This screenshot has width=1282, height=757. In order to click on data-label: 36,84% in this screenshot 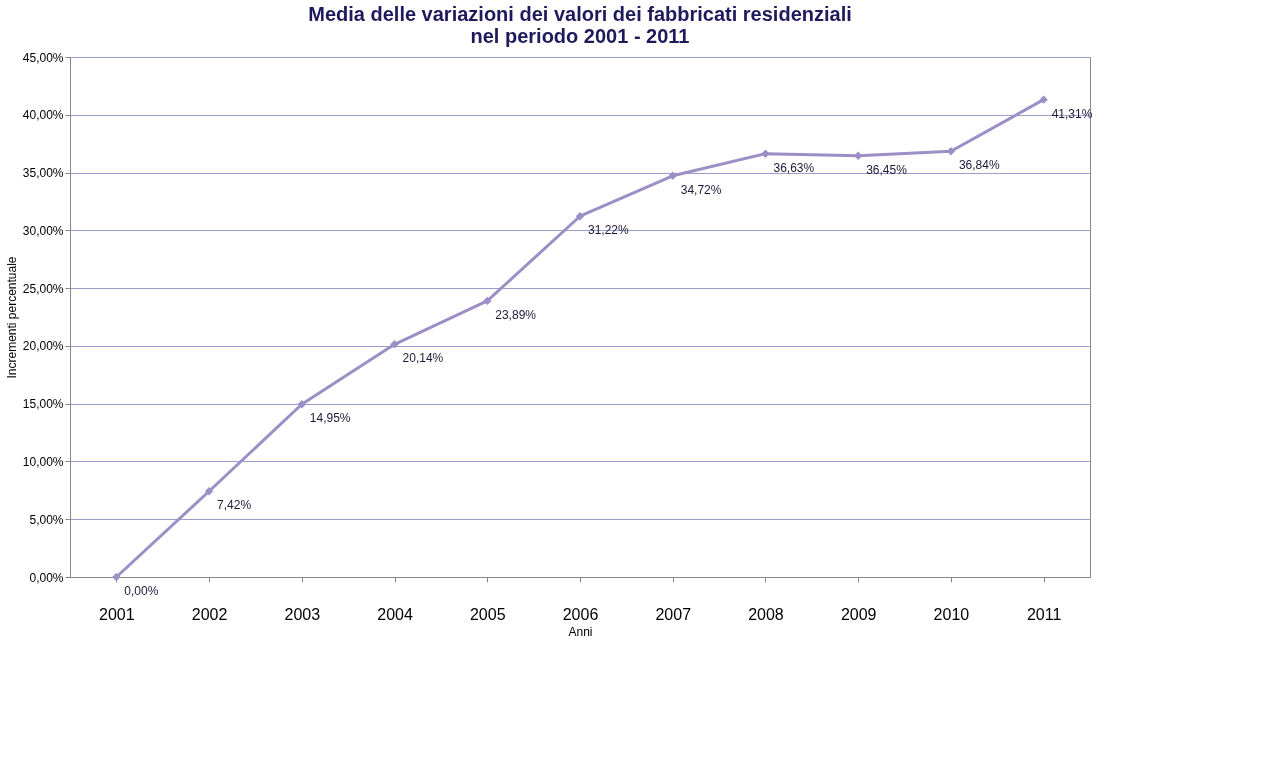, I will do `click(979, 165)`.